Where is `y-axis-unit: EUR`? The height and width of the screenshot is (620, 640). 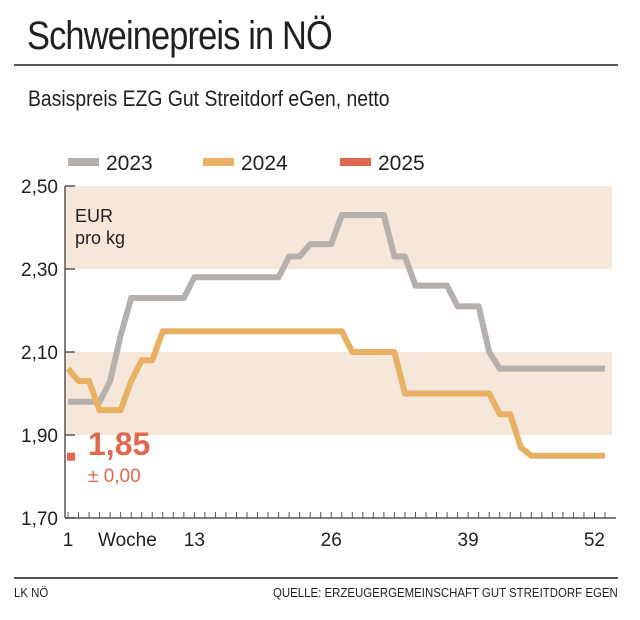 y-axis-unit: EUR is located at coordinates (94, 216).